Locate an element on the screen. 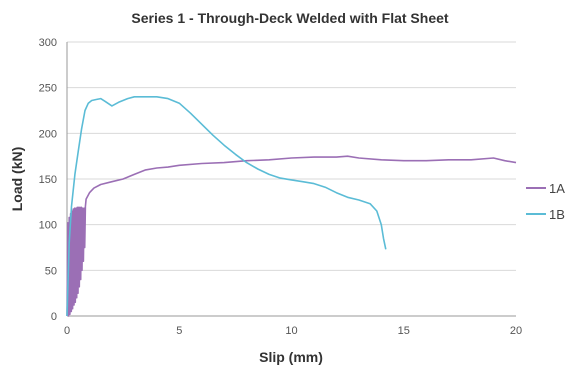  y-tick-label-4: 200 is located at coordinates (48, 134).